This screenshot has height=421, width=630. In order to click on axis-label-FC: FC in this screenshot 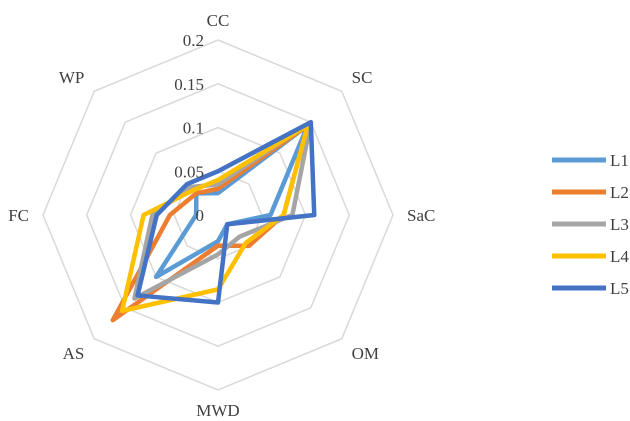, I will do `click(18, 215)`.